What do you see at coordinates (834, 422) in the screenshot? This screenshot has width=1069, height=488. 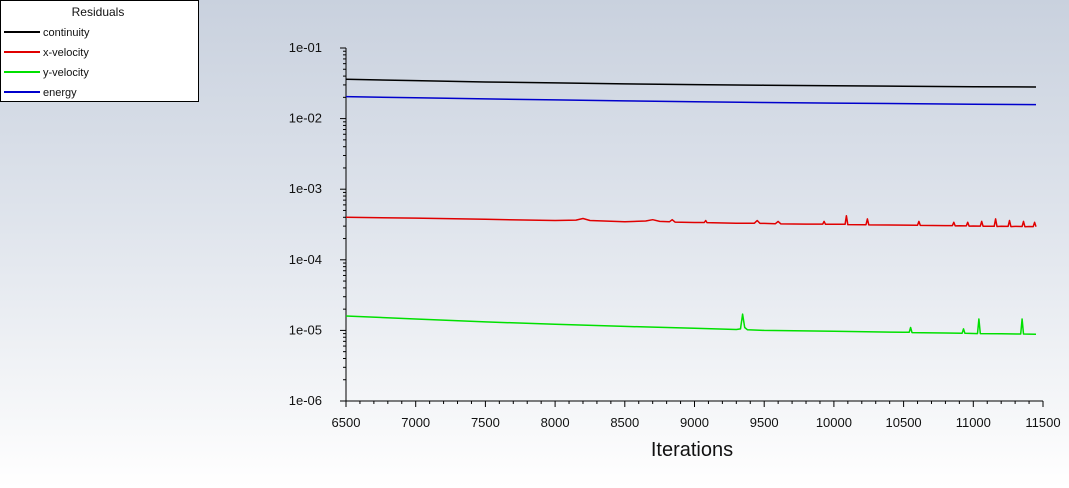 I see `x-tick-label: 10000` at bounding box center [834, 422].